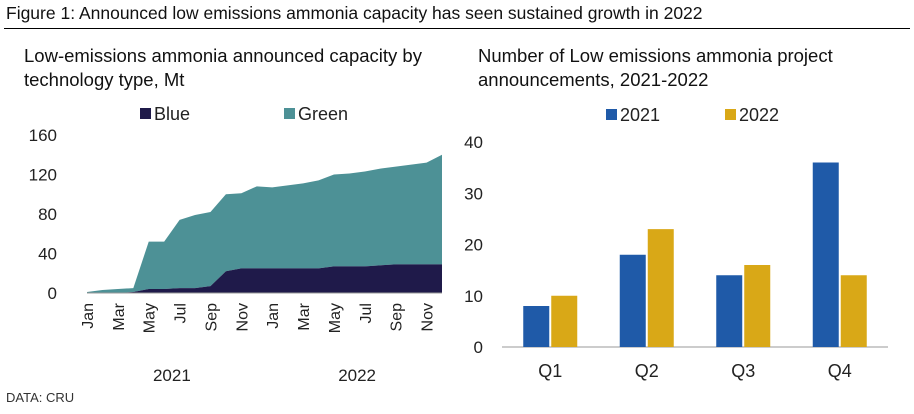  What do you see at coordinates (825, 254) in the screenshot?
I see `bar-2021-q4` at bounding box center [825, 254].